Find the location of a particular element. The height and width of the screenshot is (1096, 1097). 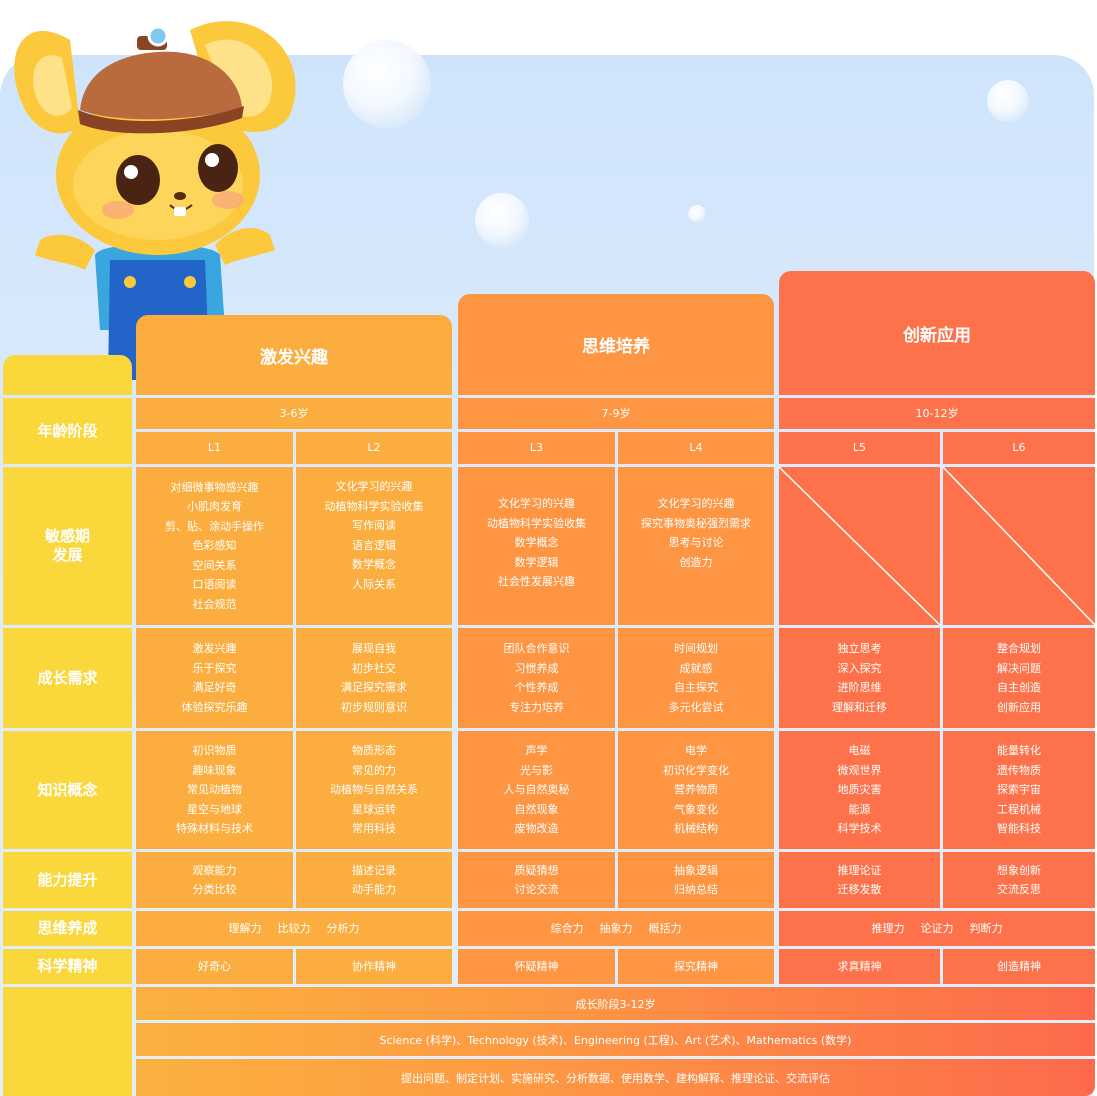

row-label-growth: 成长需求 is located at coordinates (67, 678).